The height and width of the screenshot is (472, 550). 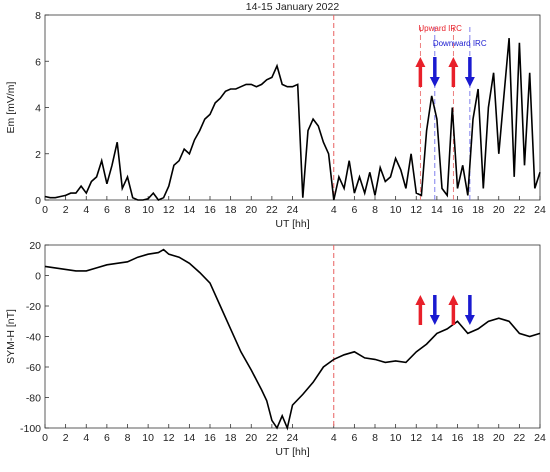 I want to click on y-tick-label: -40, so click(x=33, y=338).